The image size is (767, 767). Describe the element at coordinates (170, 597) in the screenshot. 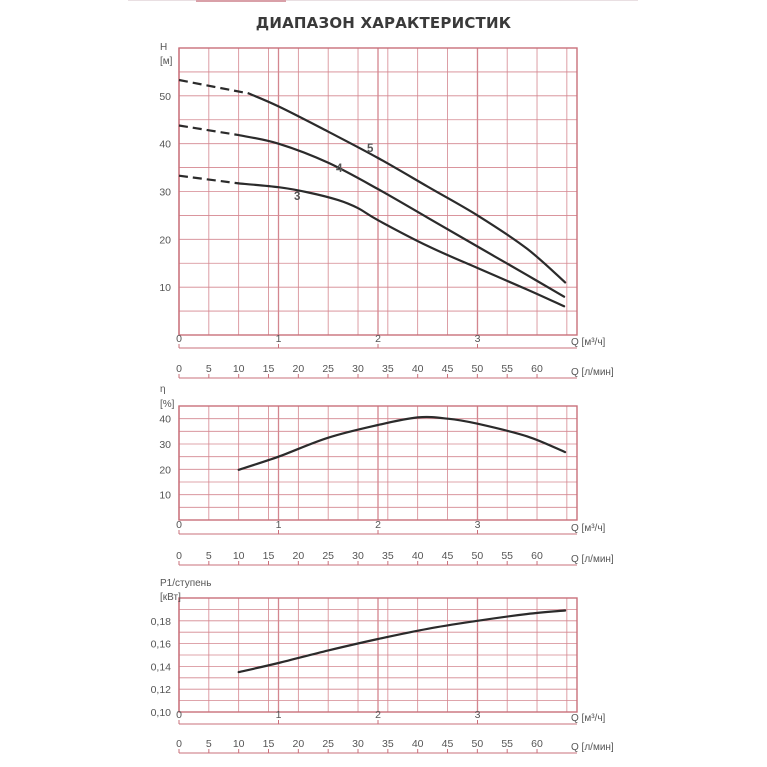

I see `y-axis-unit: [кВт]` at that location.